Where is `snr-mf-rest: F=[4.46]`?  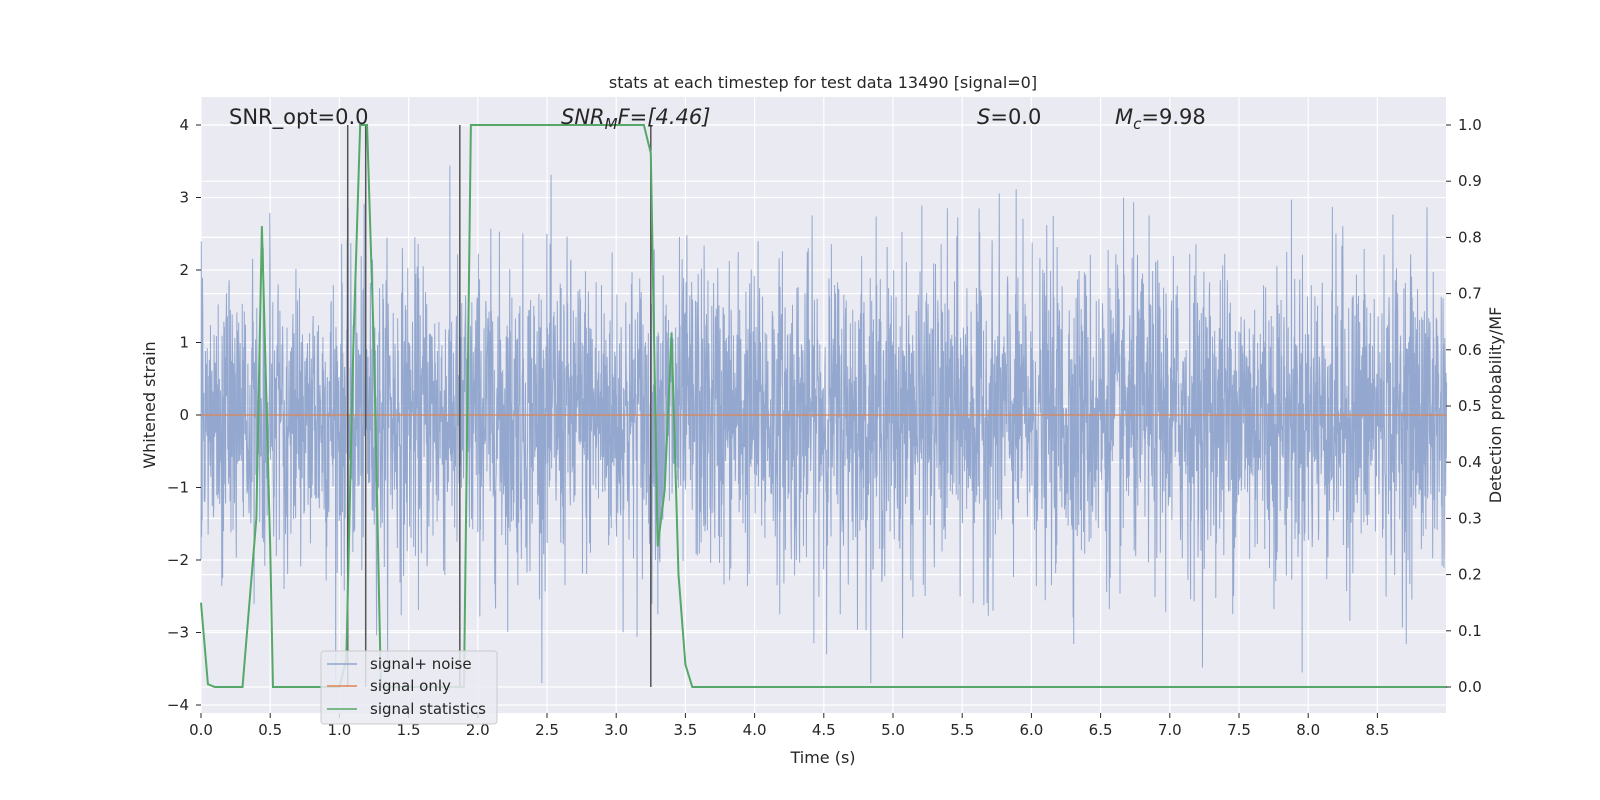
snr-mf-rest: F=[4.46] is located at coordinates (664, 117).